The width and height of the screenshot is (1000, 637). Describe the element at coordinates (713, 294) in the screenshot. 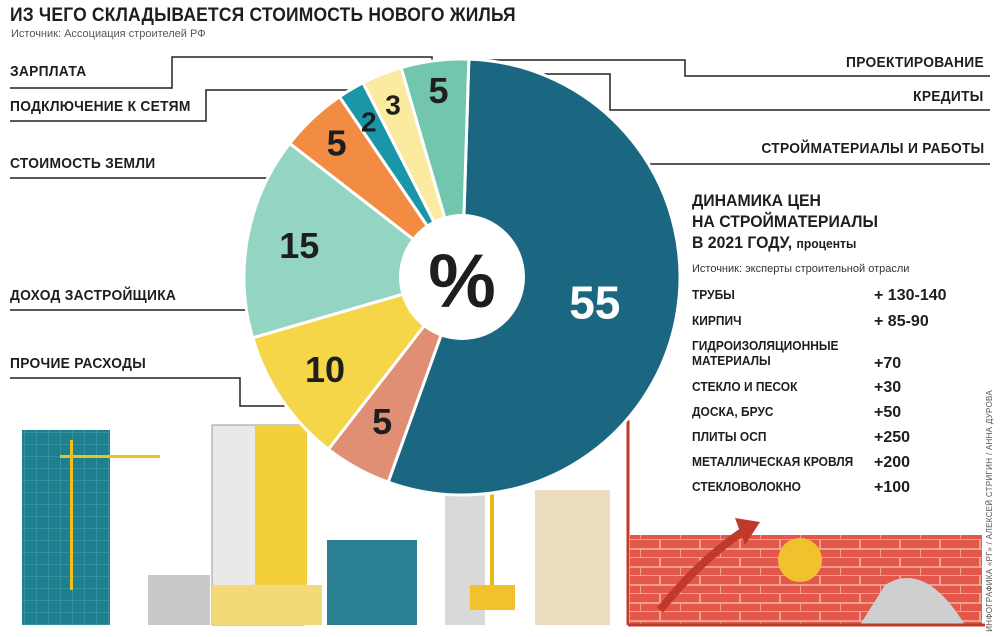

I see `price-name: Трубы` at that location.